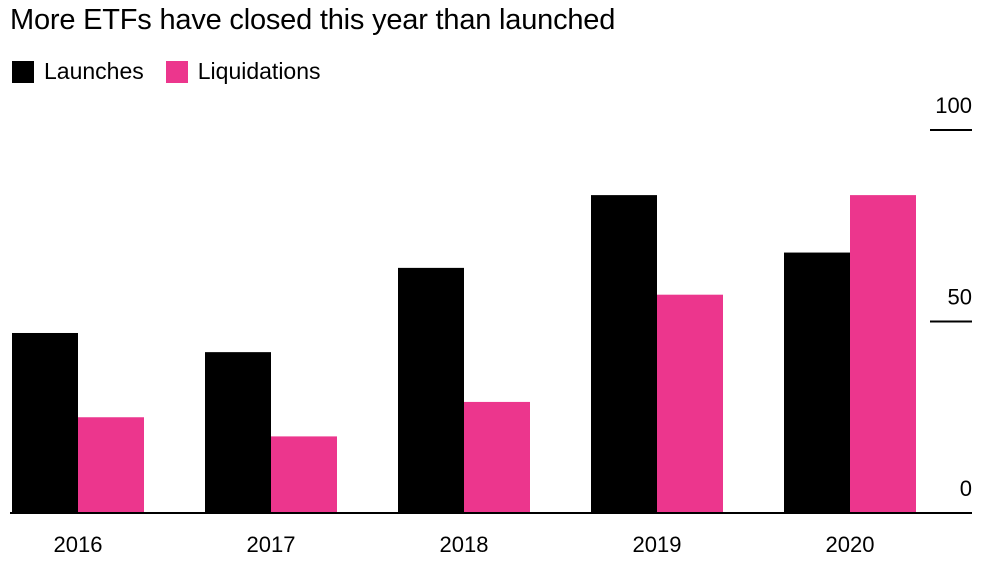 This screenshot has width=998, height=570. What do you see at coordinates (259, 71) in the screenshot?
I see `legend-label-liquidations: Liquidations` at bounding box center [259, 71].